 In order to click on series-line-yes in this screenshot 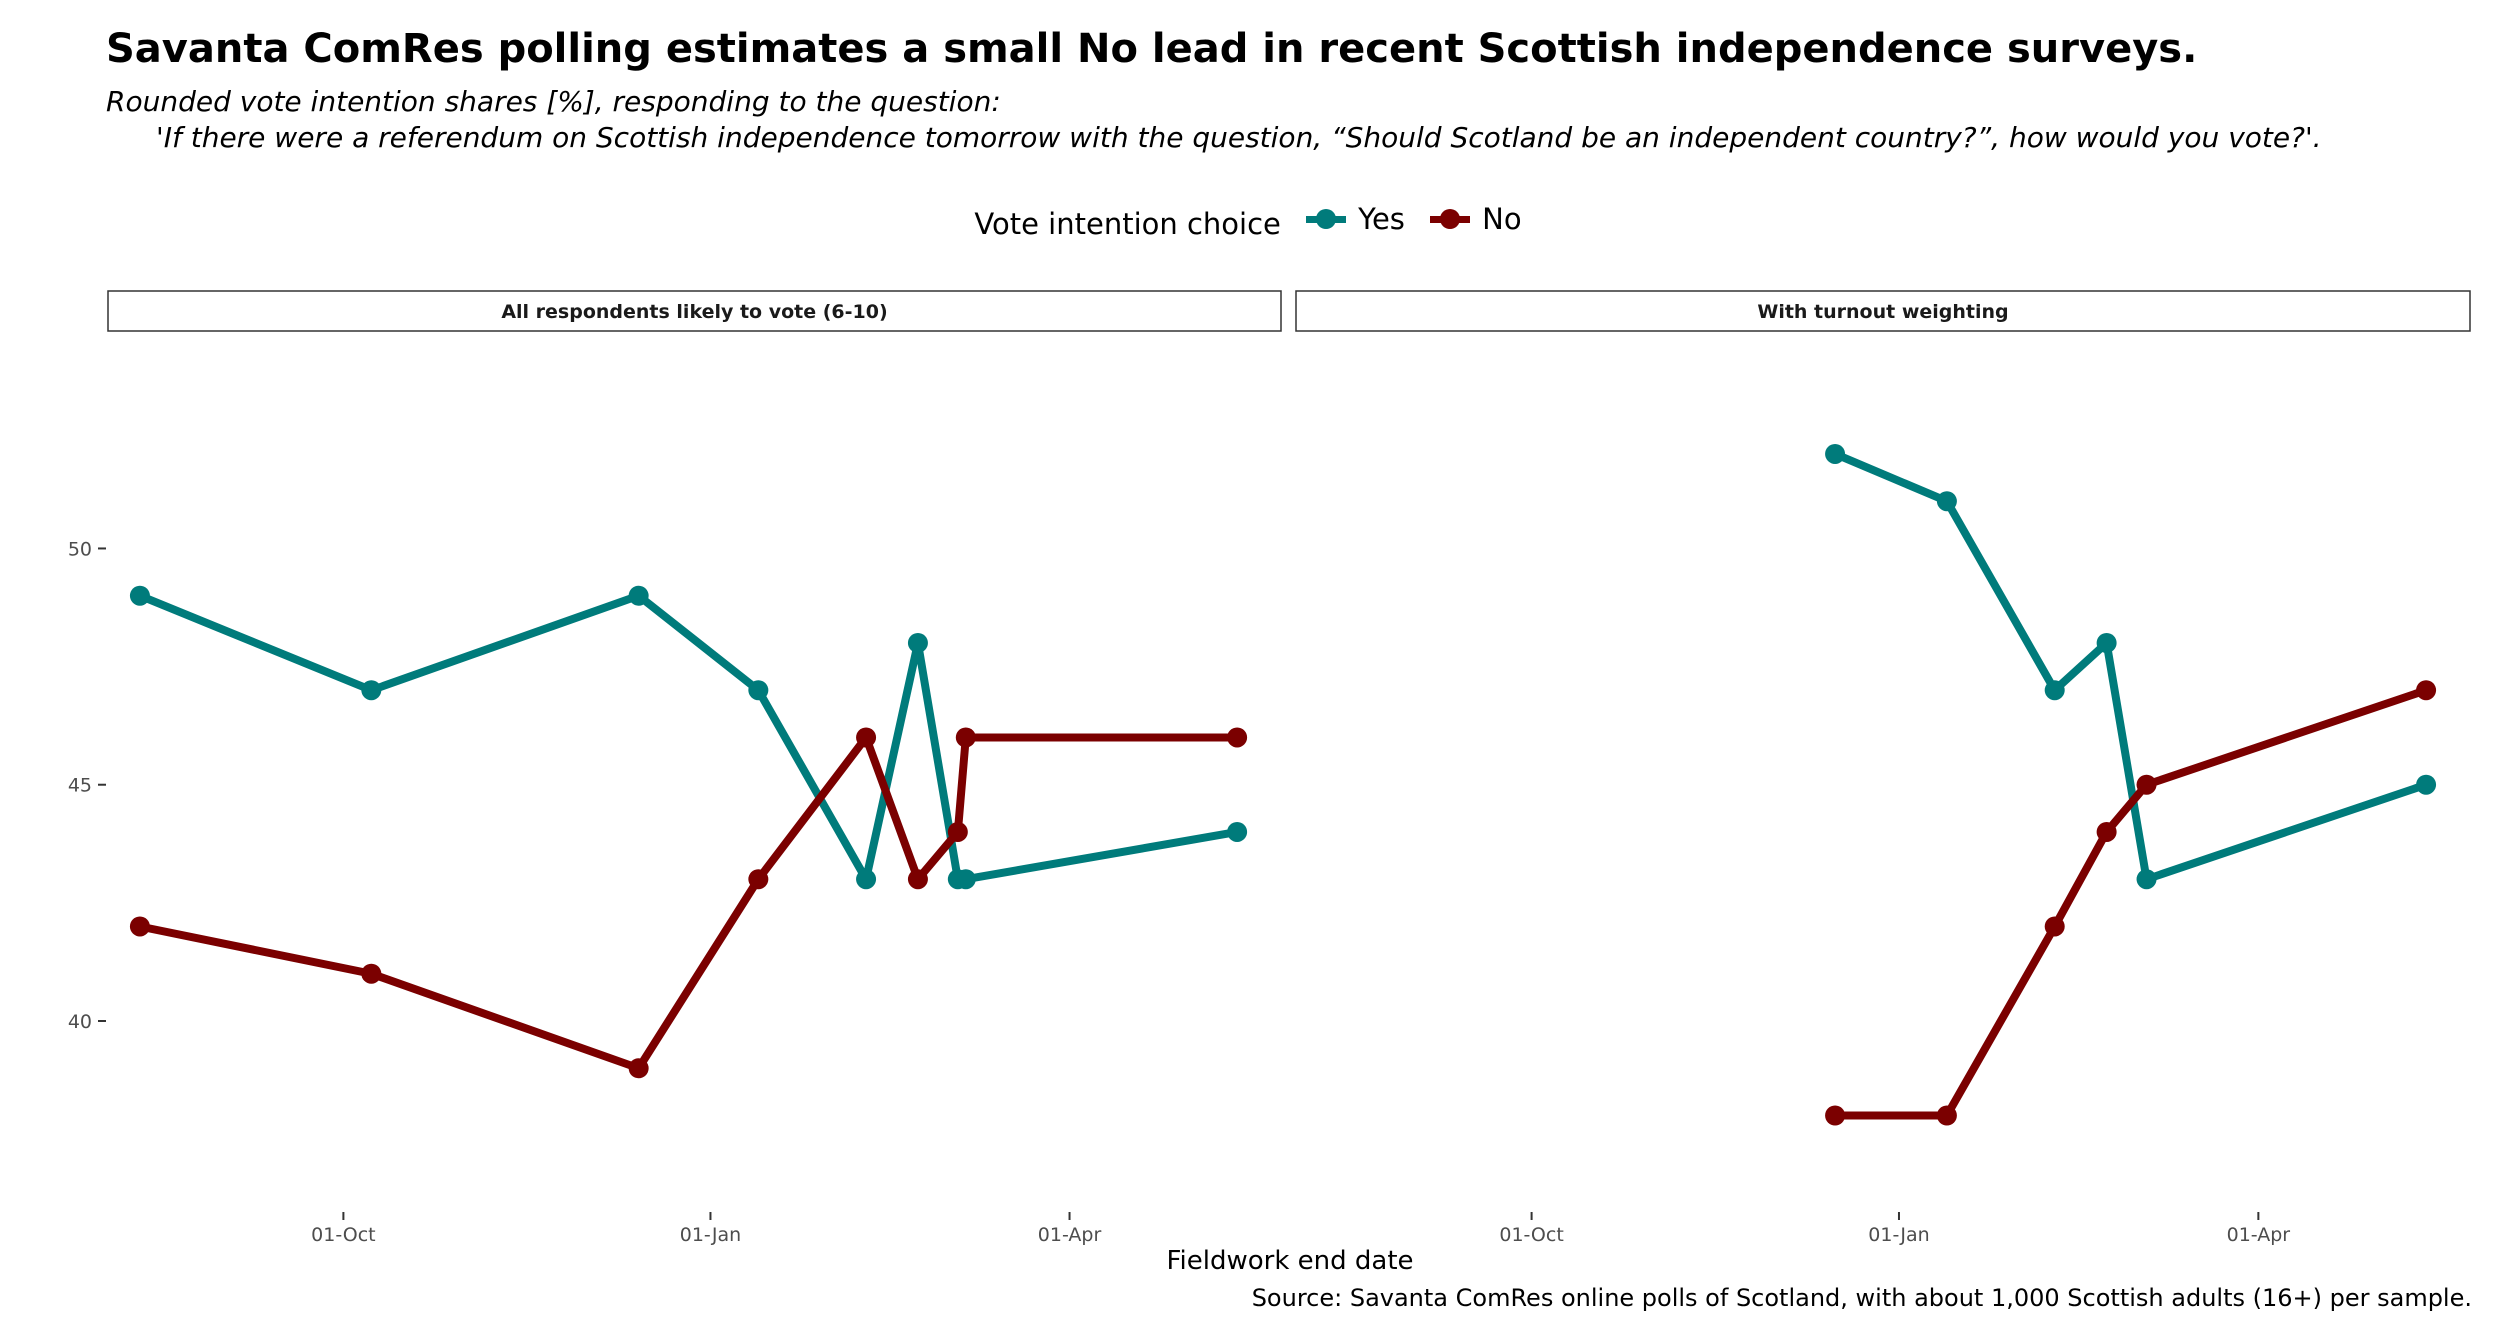, I will do `click(2131, 666)`.